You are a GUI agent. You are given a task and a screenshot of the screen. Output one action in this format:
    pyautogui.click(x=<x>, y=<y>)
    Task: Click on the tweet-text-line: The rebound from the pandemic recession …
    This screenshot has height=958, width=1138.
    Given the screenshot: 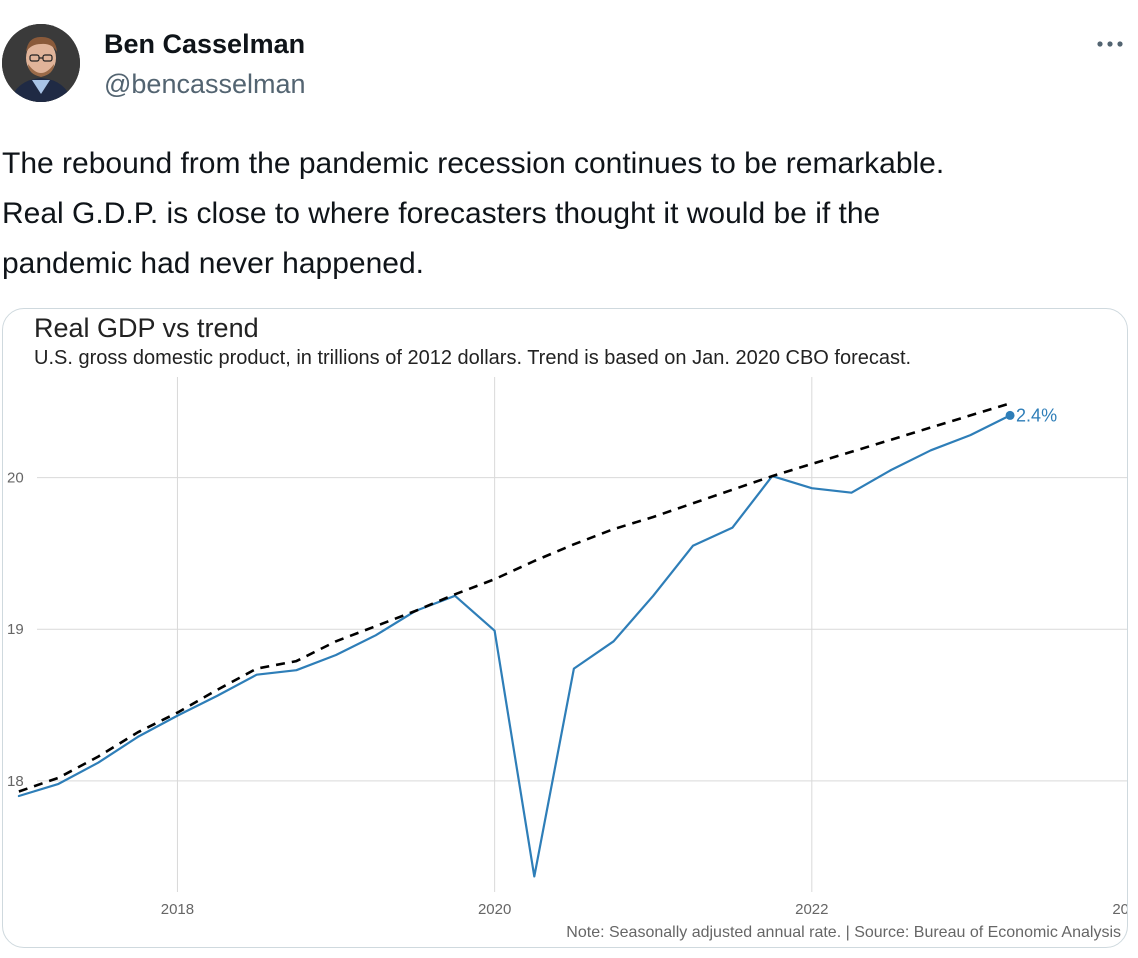 What is the action you would take?
    pyautogui.click(x=473, y=163)
    